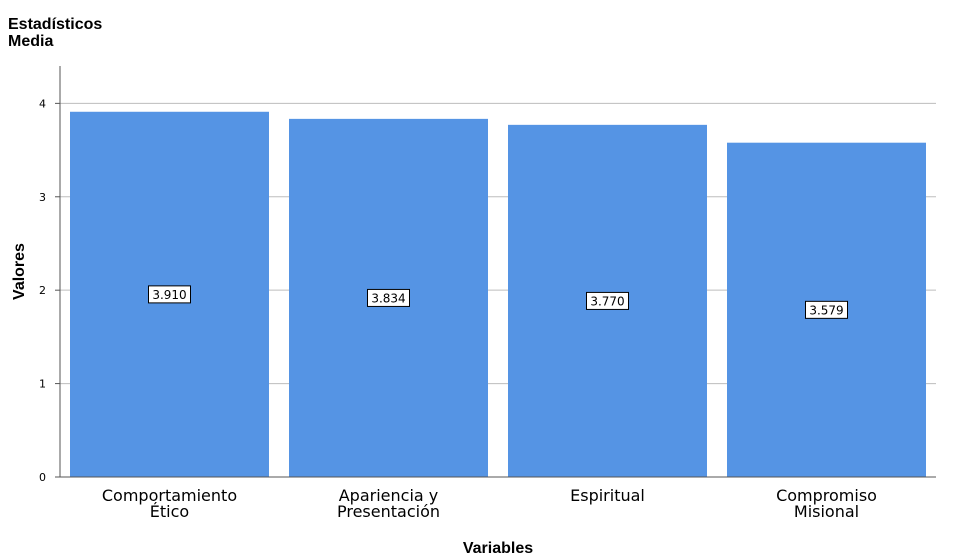 The image size is (966, 559). Describe the element at coordinates (169, 503) in the screenshot. I see `x-tick-label: Comportamiento Ético` at that location.